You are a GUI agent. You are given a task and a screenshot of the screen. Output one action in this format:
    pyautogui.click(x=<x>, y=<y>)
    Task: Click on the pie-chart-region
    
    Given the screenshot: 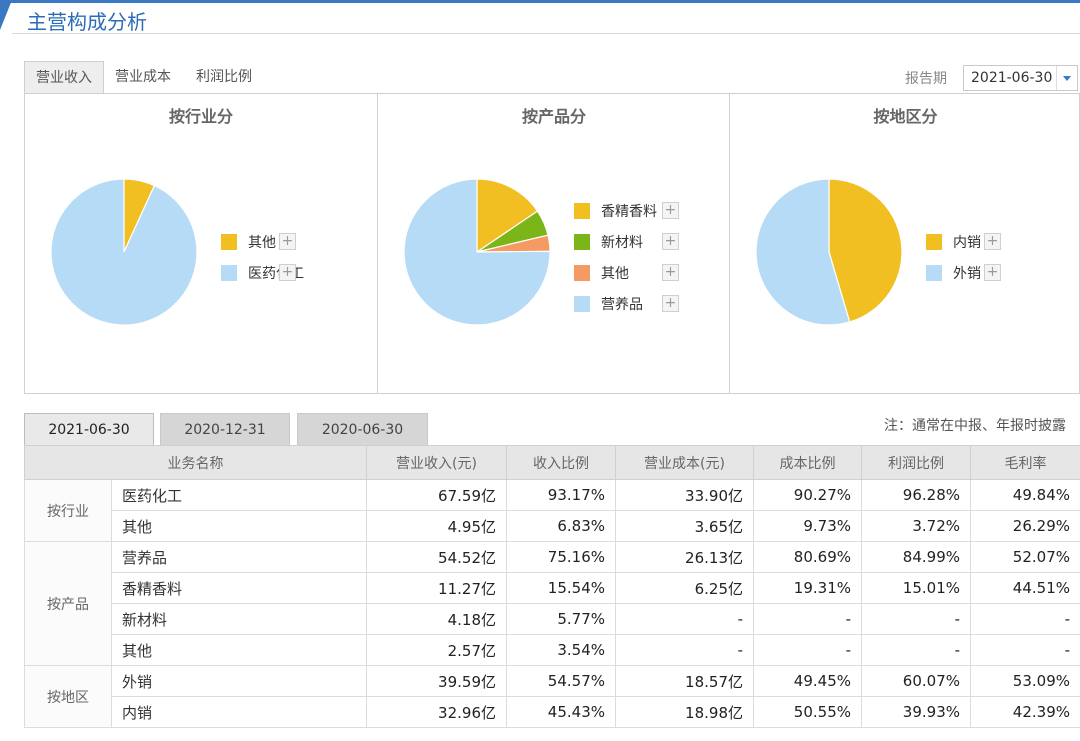 What is the action you would take?
    pyautogui.click(x=829, y=252)
    